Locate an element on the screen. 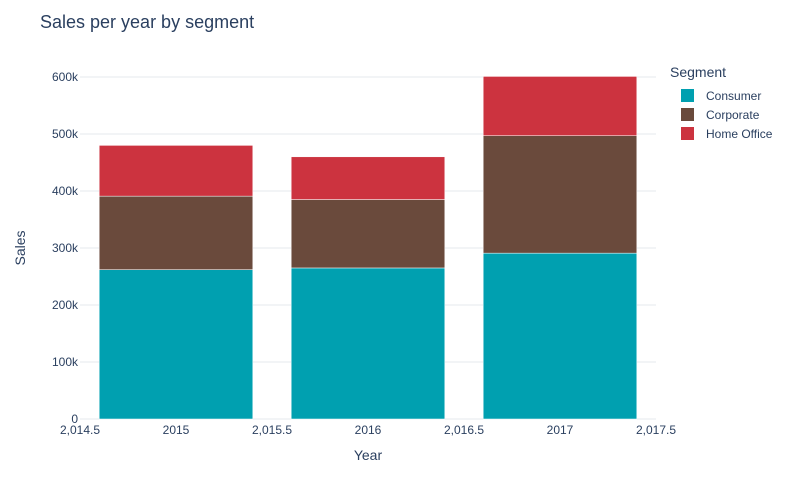 The width and height of the screenshot is (800, 500). x-tick-label: 2,015.5 is located at coordinates (272, 430).